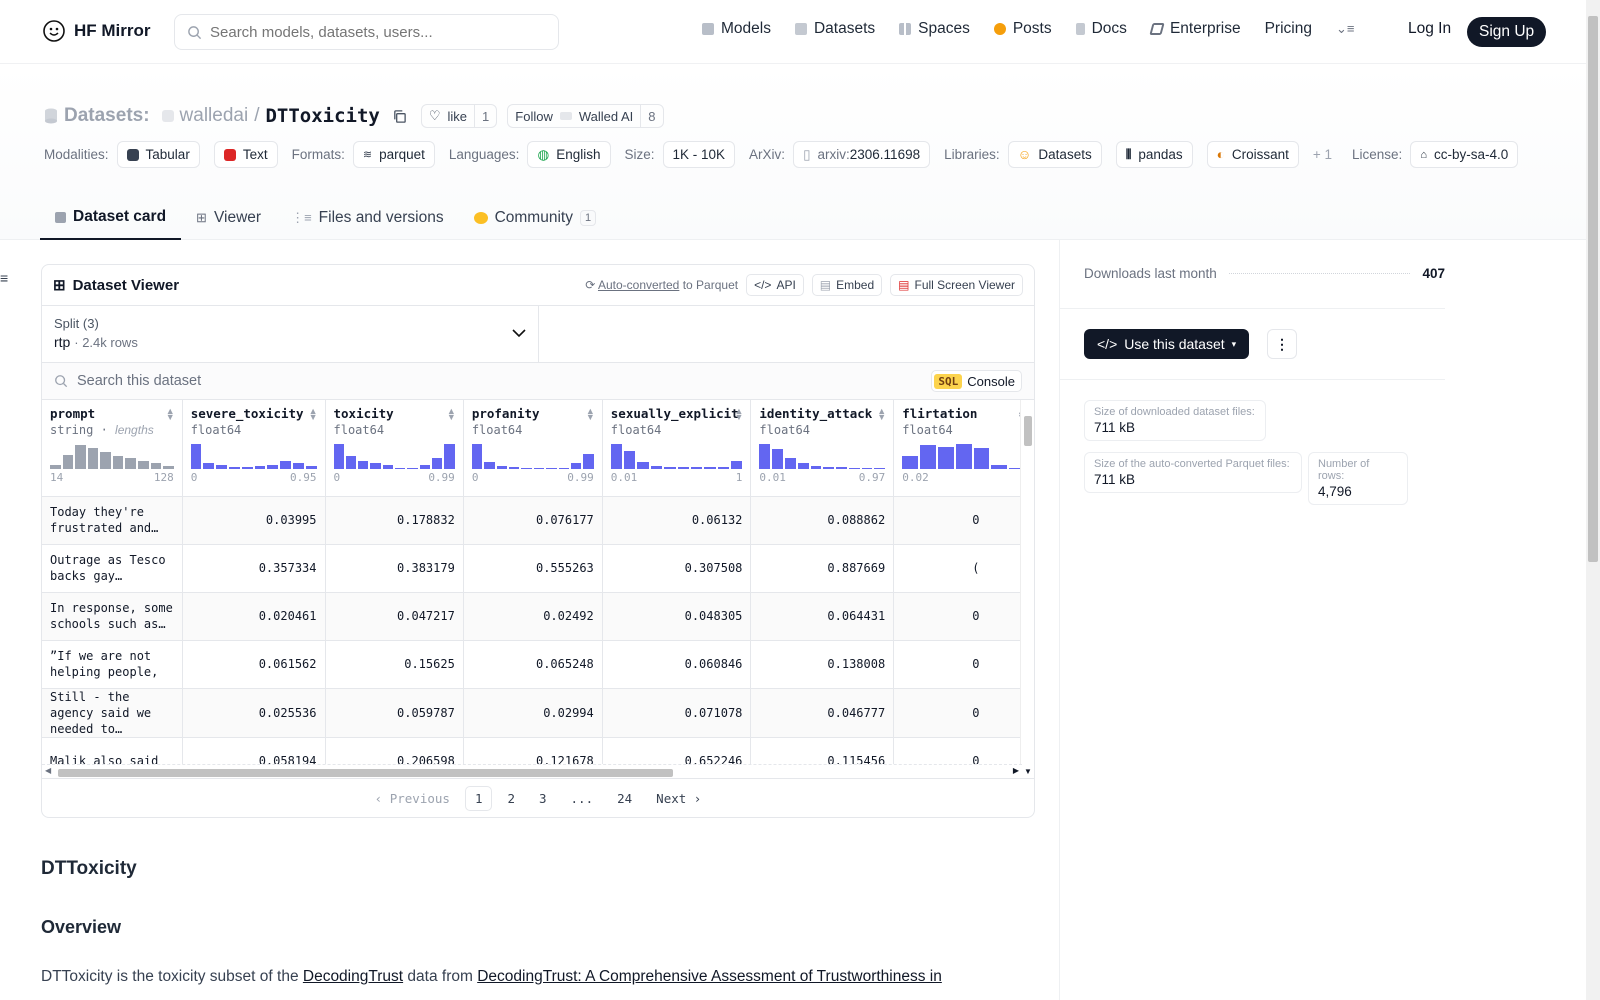 Image resolution: width=1600 pixels, height=1000 pixels. Describe the element at coordinates (394, 616) in the screenshot. I see `cell-value: 0.047217` at that location.